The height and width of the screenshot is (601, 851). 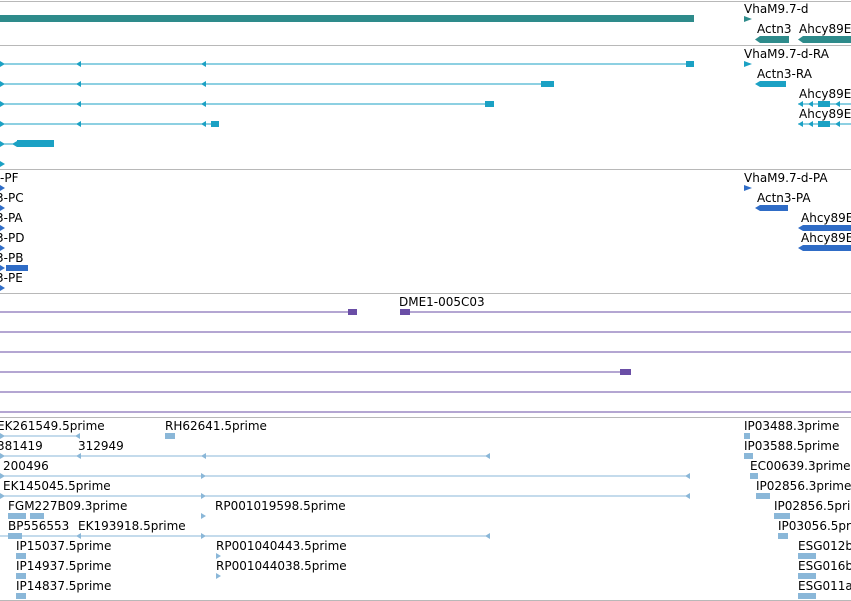 I want to click on cds-label-pf: -PF, so click(x=9, y=178).